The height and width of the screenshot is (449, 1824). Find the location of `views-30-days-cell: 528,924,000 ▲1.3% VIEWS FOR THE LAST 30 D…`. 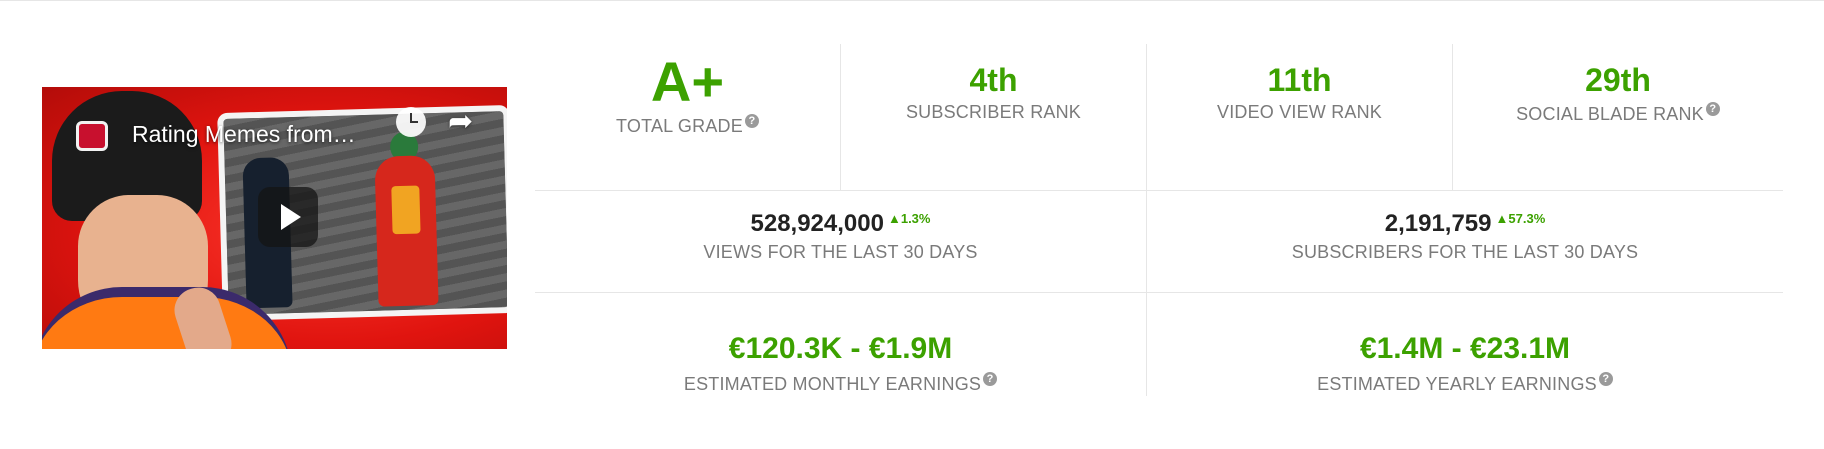

views-30-days-cell: 528,924,000 ▲1.3% VIEWS FOR THE LAST 30 D… is located at coordinates (840, 236).